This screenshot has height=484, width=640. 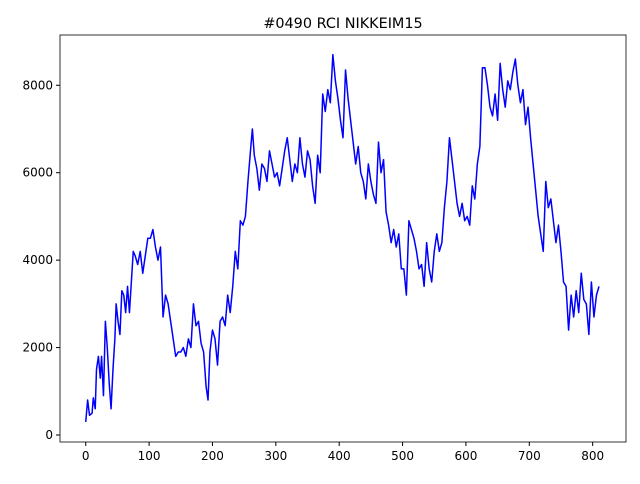 I want to click on y-tick-label: 0, so click(x=49, y=435).